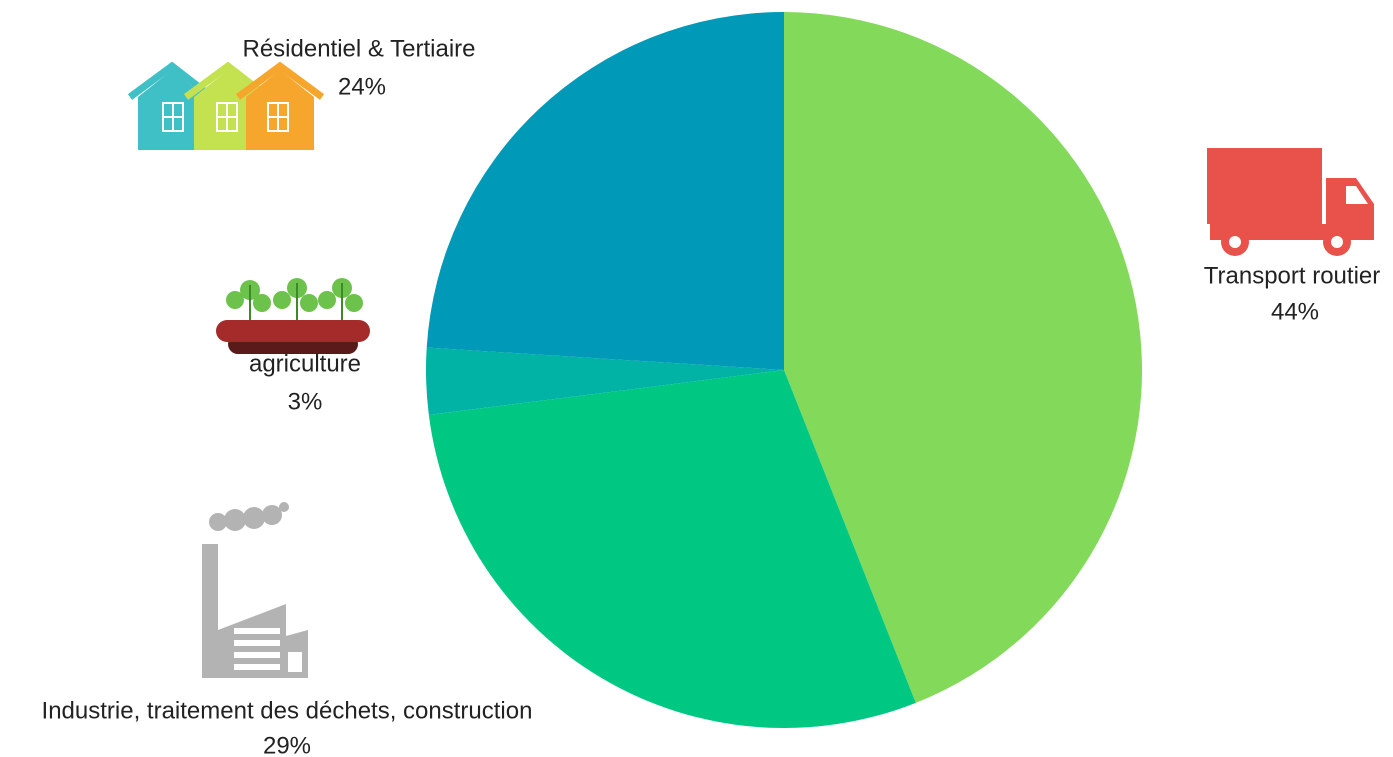 The width and height of the screenshot is (1393, 757). I want to click on houses-icon, so click(226, 105).